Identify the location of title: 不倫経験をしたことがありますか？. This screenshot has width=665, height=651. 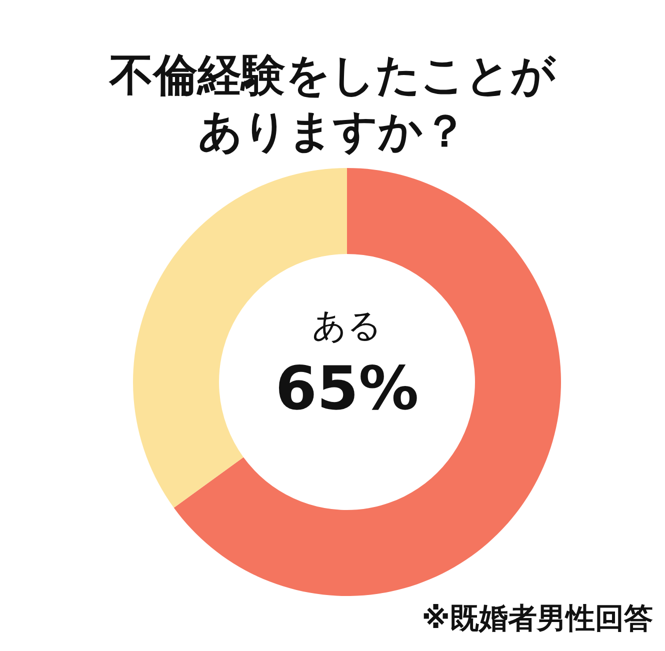
(332, 104).